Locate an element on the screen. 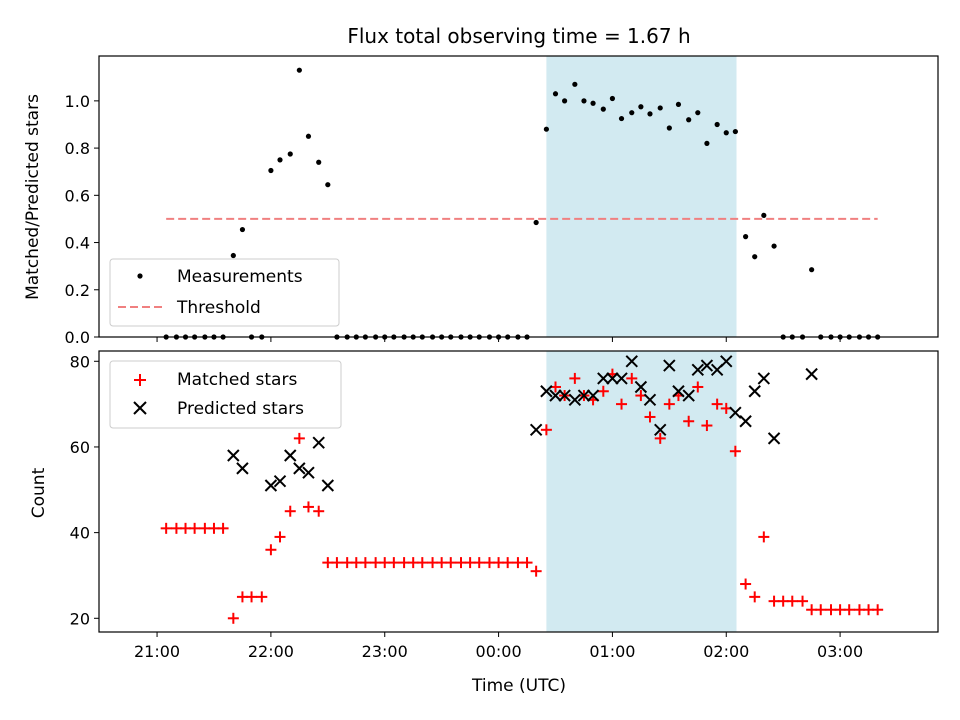 This screenshot has height=720, width=960. legend-predicted-marker is located at coordinates (140, 408).